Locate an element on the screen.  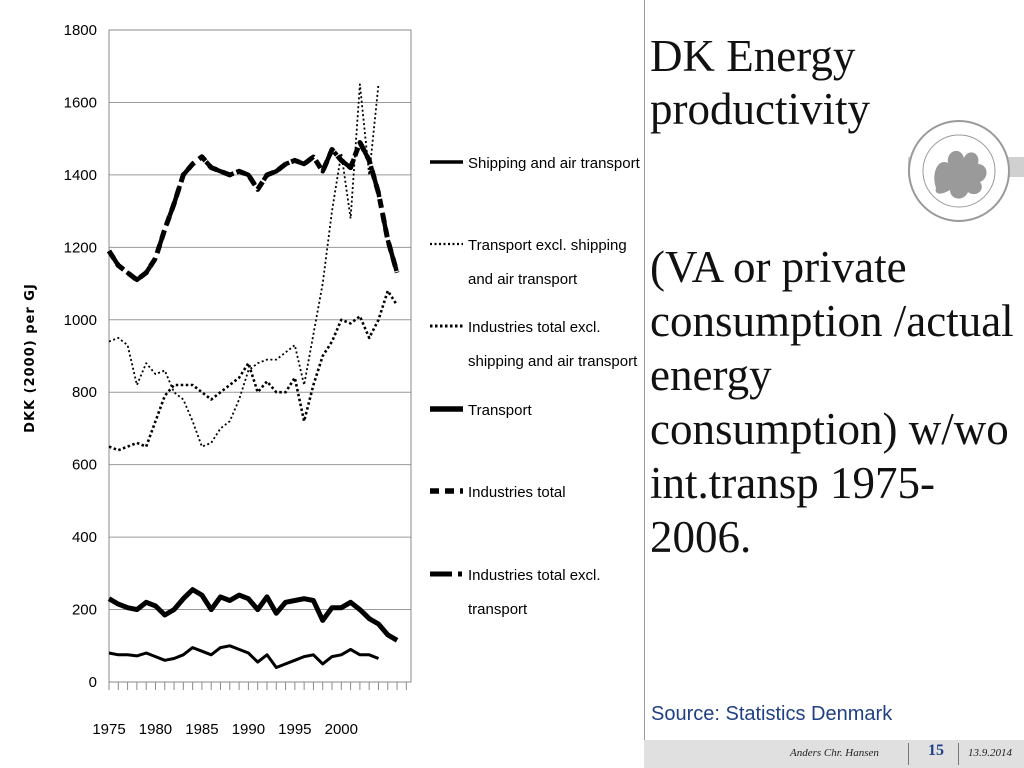
y-tick-label: 800 is located at coordinates (84, 392).